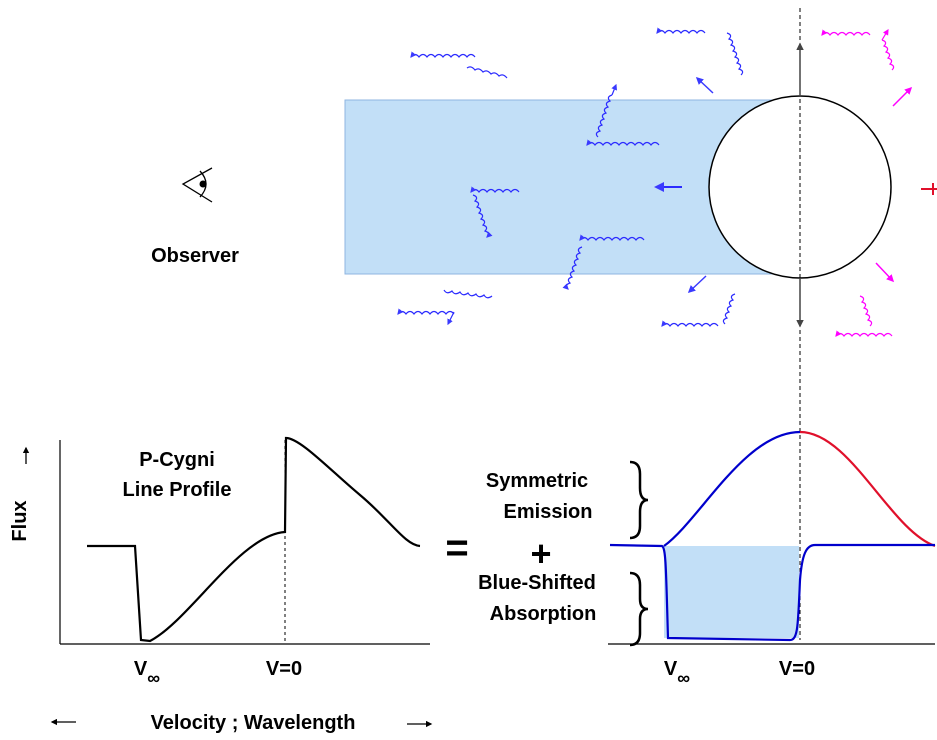  What do you see at coordinates (732, 488) in the screenshot?
I see `emission-curve-blue` at bounding box center [732, 488].